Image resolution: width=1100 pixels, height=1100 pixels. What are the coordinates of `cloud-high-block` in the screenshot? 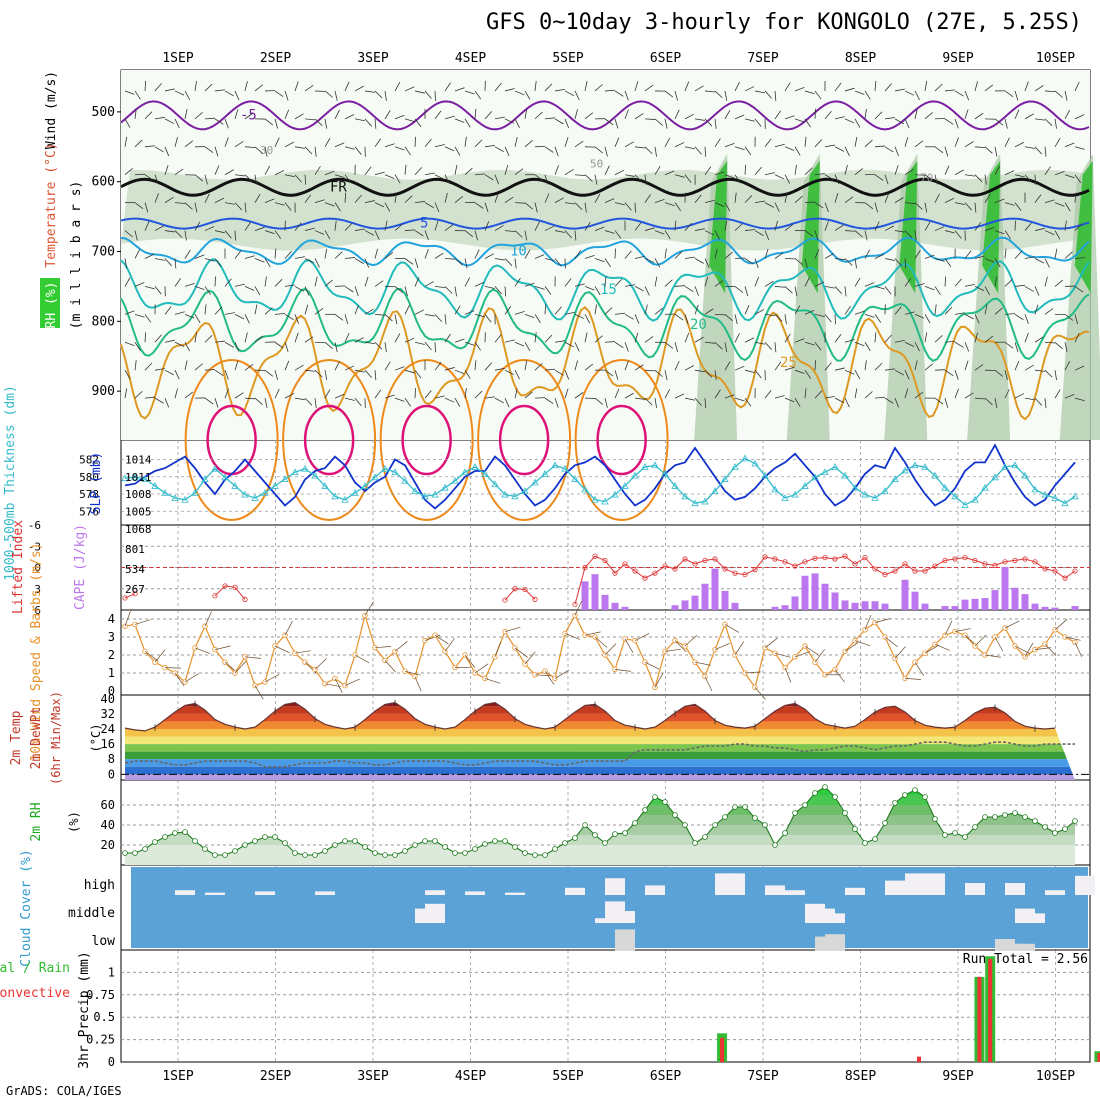 It's located at (265, 893).